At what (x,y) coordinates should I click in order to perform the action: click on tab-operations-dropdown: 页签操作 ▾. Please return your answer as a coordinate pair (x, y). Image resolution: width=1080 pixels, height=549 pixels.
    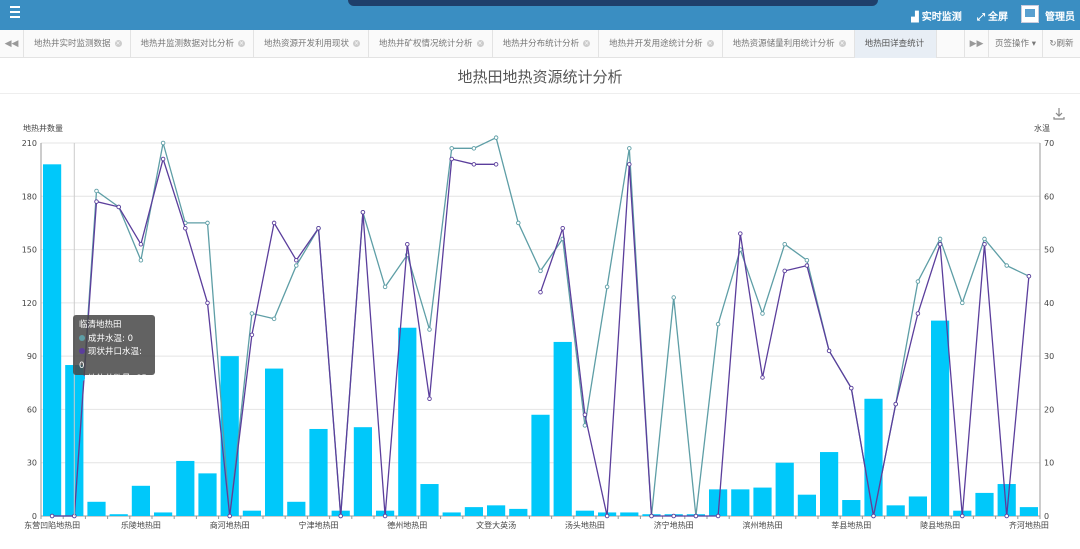
    Looking at the image, I should click on (1015, 44).